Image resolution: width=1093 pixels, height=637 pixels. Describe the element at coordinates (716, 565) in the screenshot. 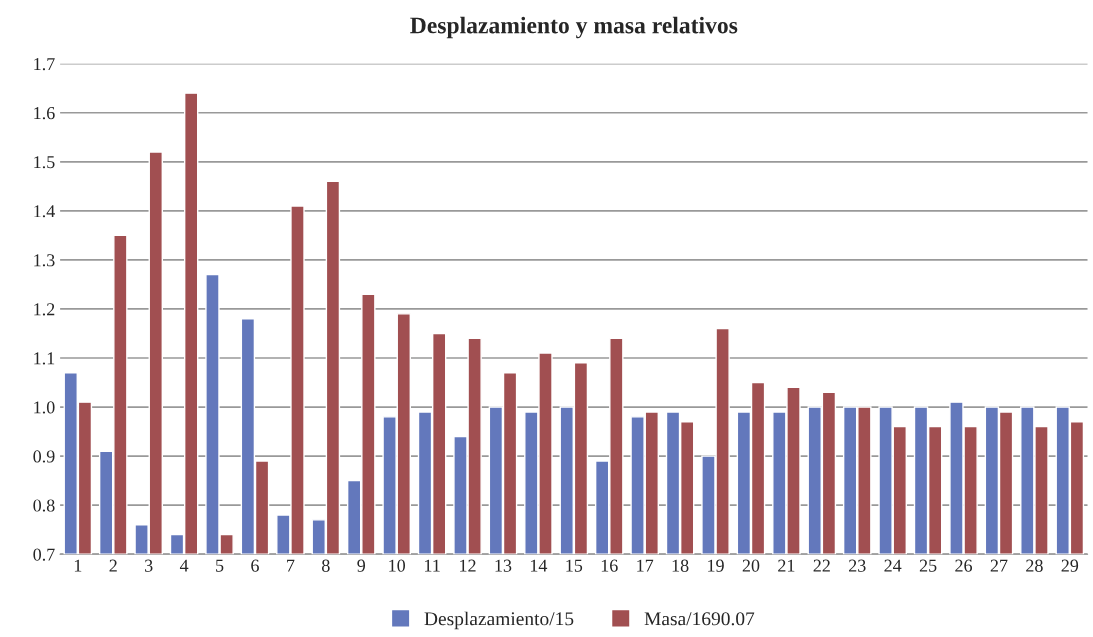

I see `x-tick-label: 19` at that location.